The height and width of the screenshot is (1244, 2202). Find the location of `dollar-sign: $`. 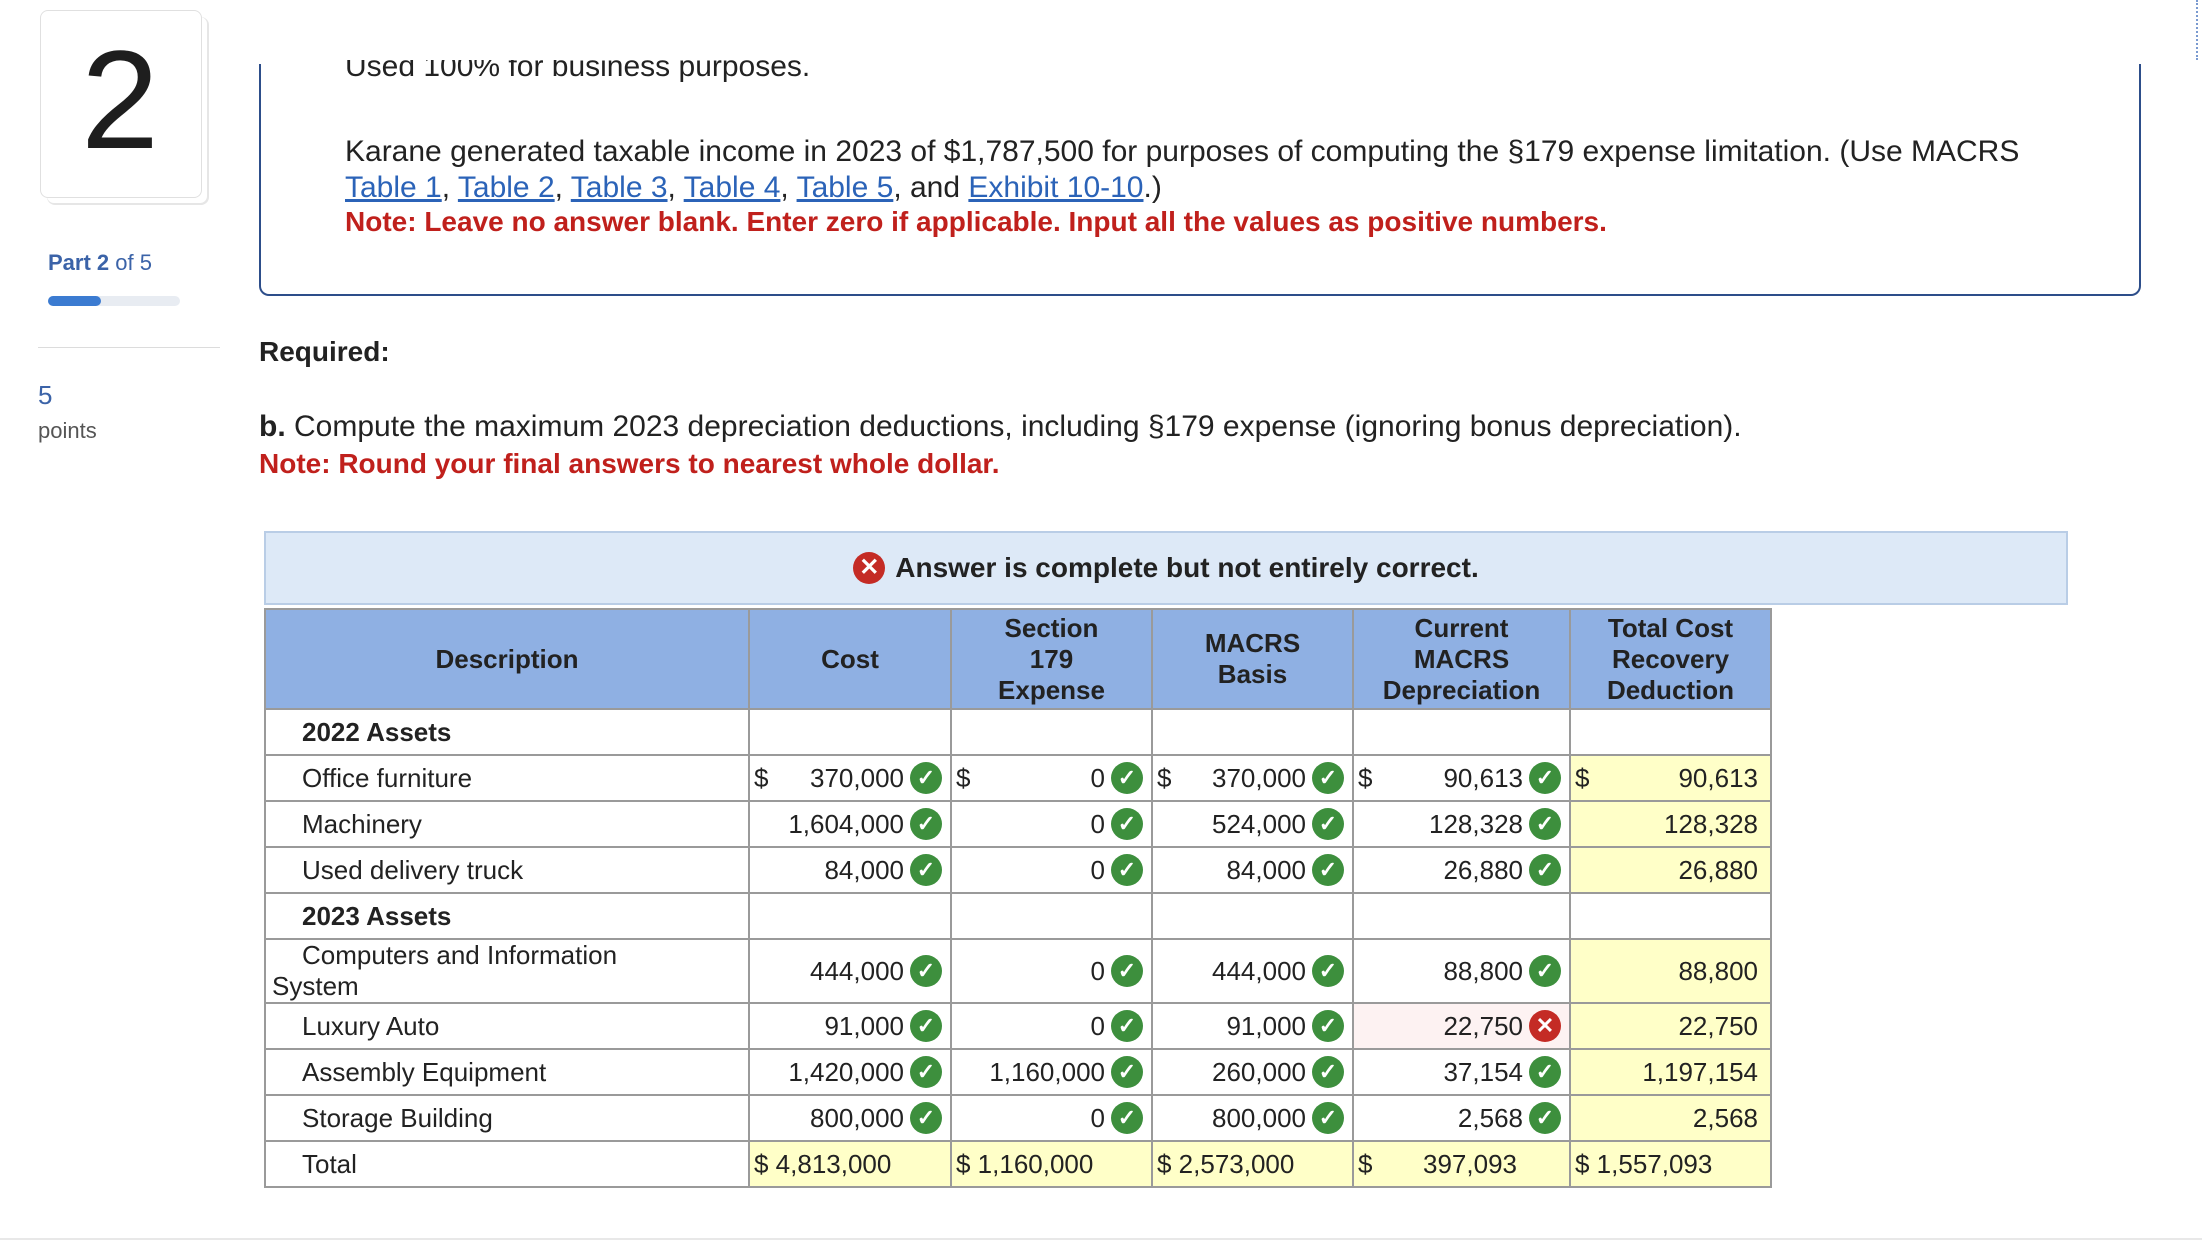

dollar-sign: $ is located at coordinates (1365, 1163).